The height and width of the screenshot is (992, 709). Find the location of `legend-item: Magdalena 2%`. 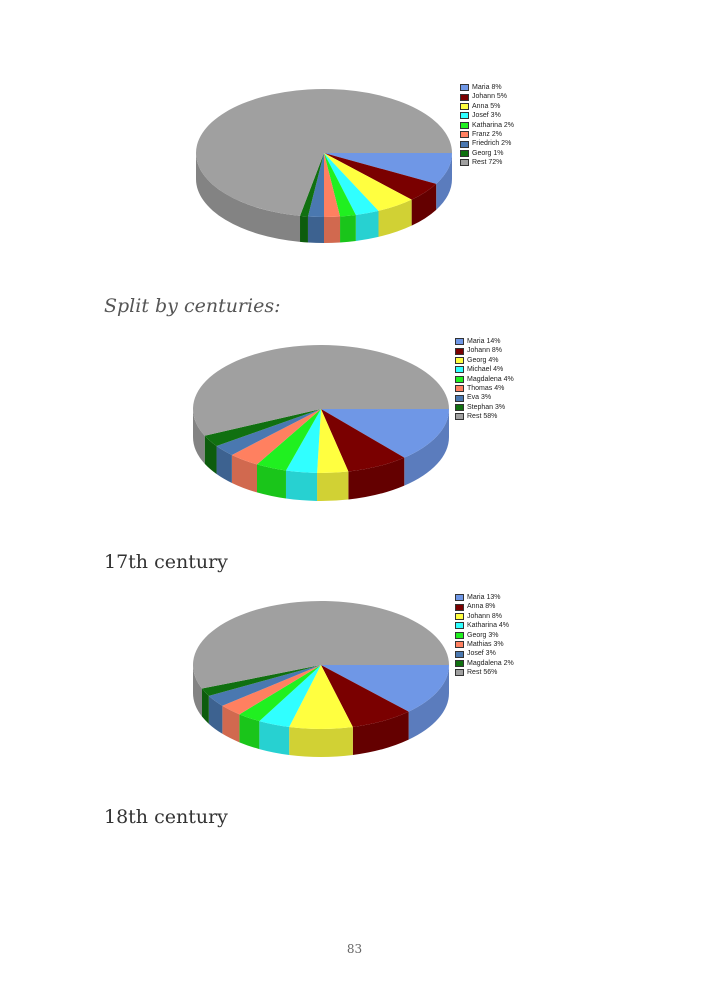

legend-item: Magdalena 2% is located at coordinates (484, 663).